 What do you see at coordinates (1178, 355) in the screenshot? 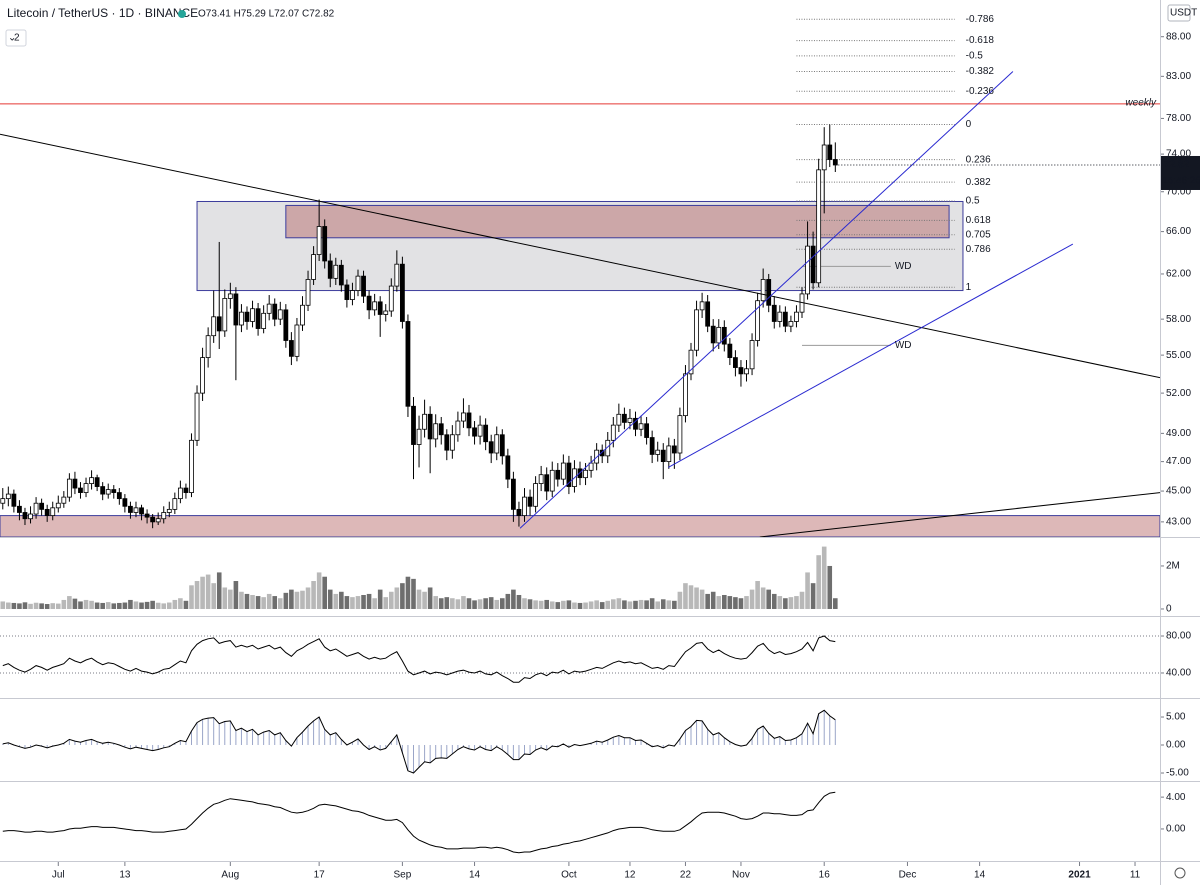
I see `y-tick-label: 55.00` at bounding box center [1178, 355].